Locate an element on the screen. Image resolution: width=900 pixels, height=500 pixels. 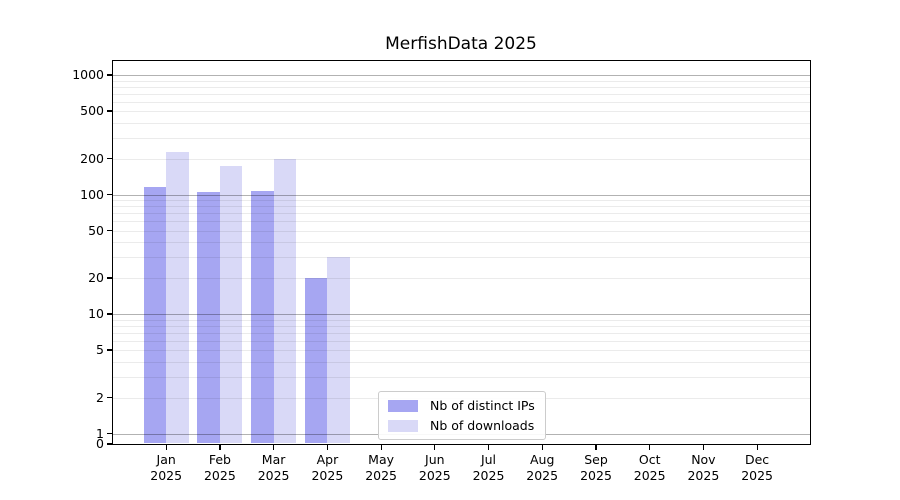
y-tick-label: 1000 is located at coordinates (88, 74).